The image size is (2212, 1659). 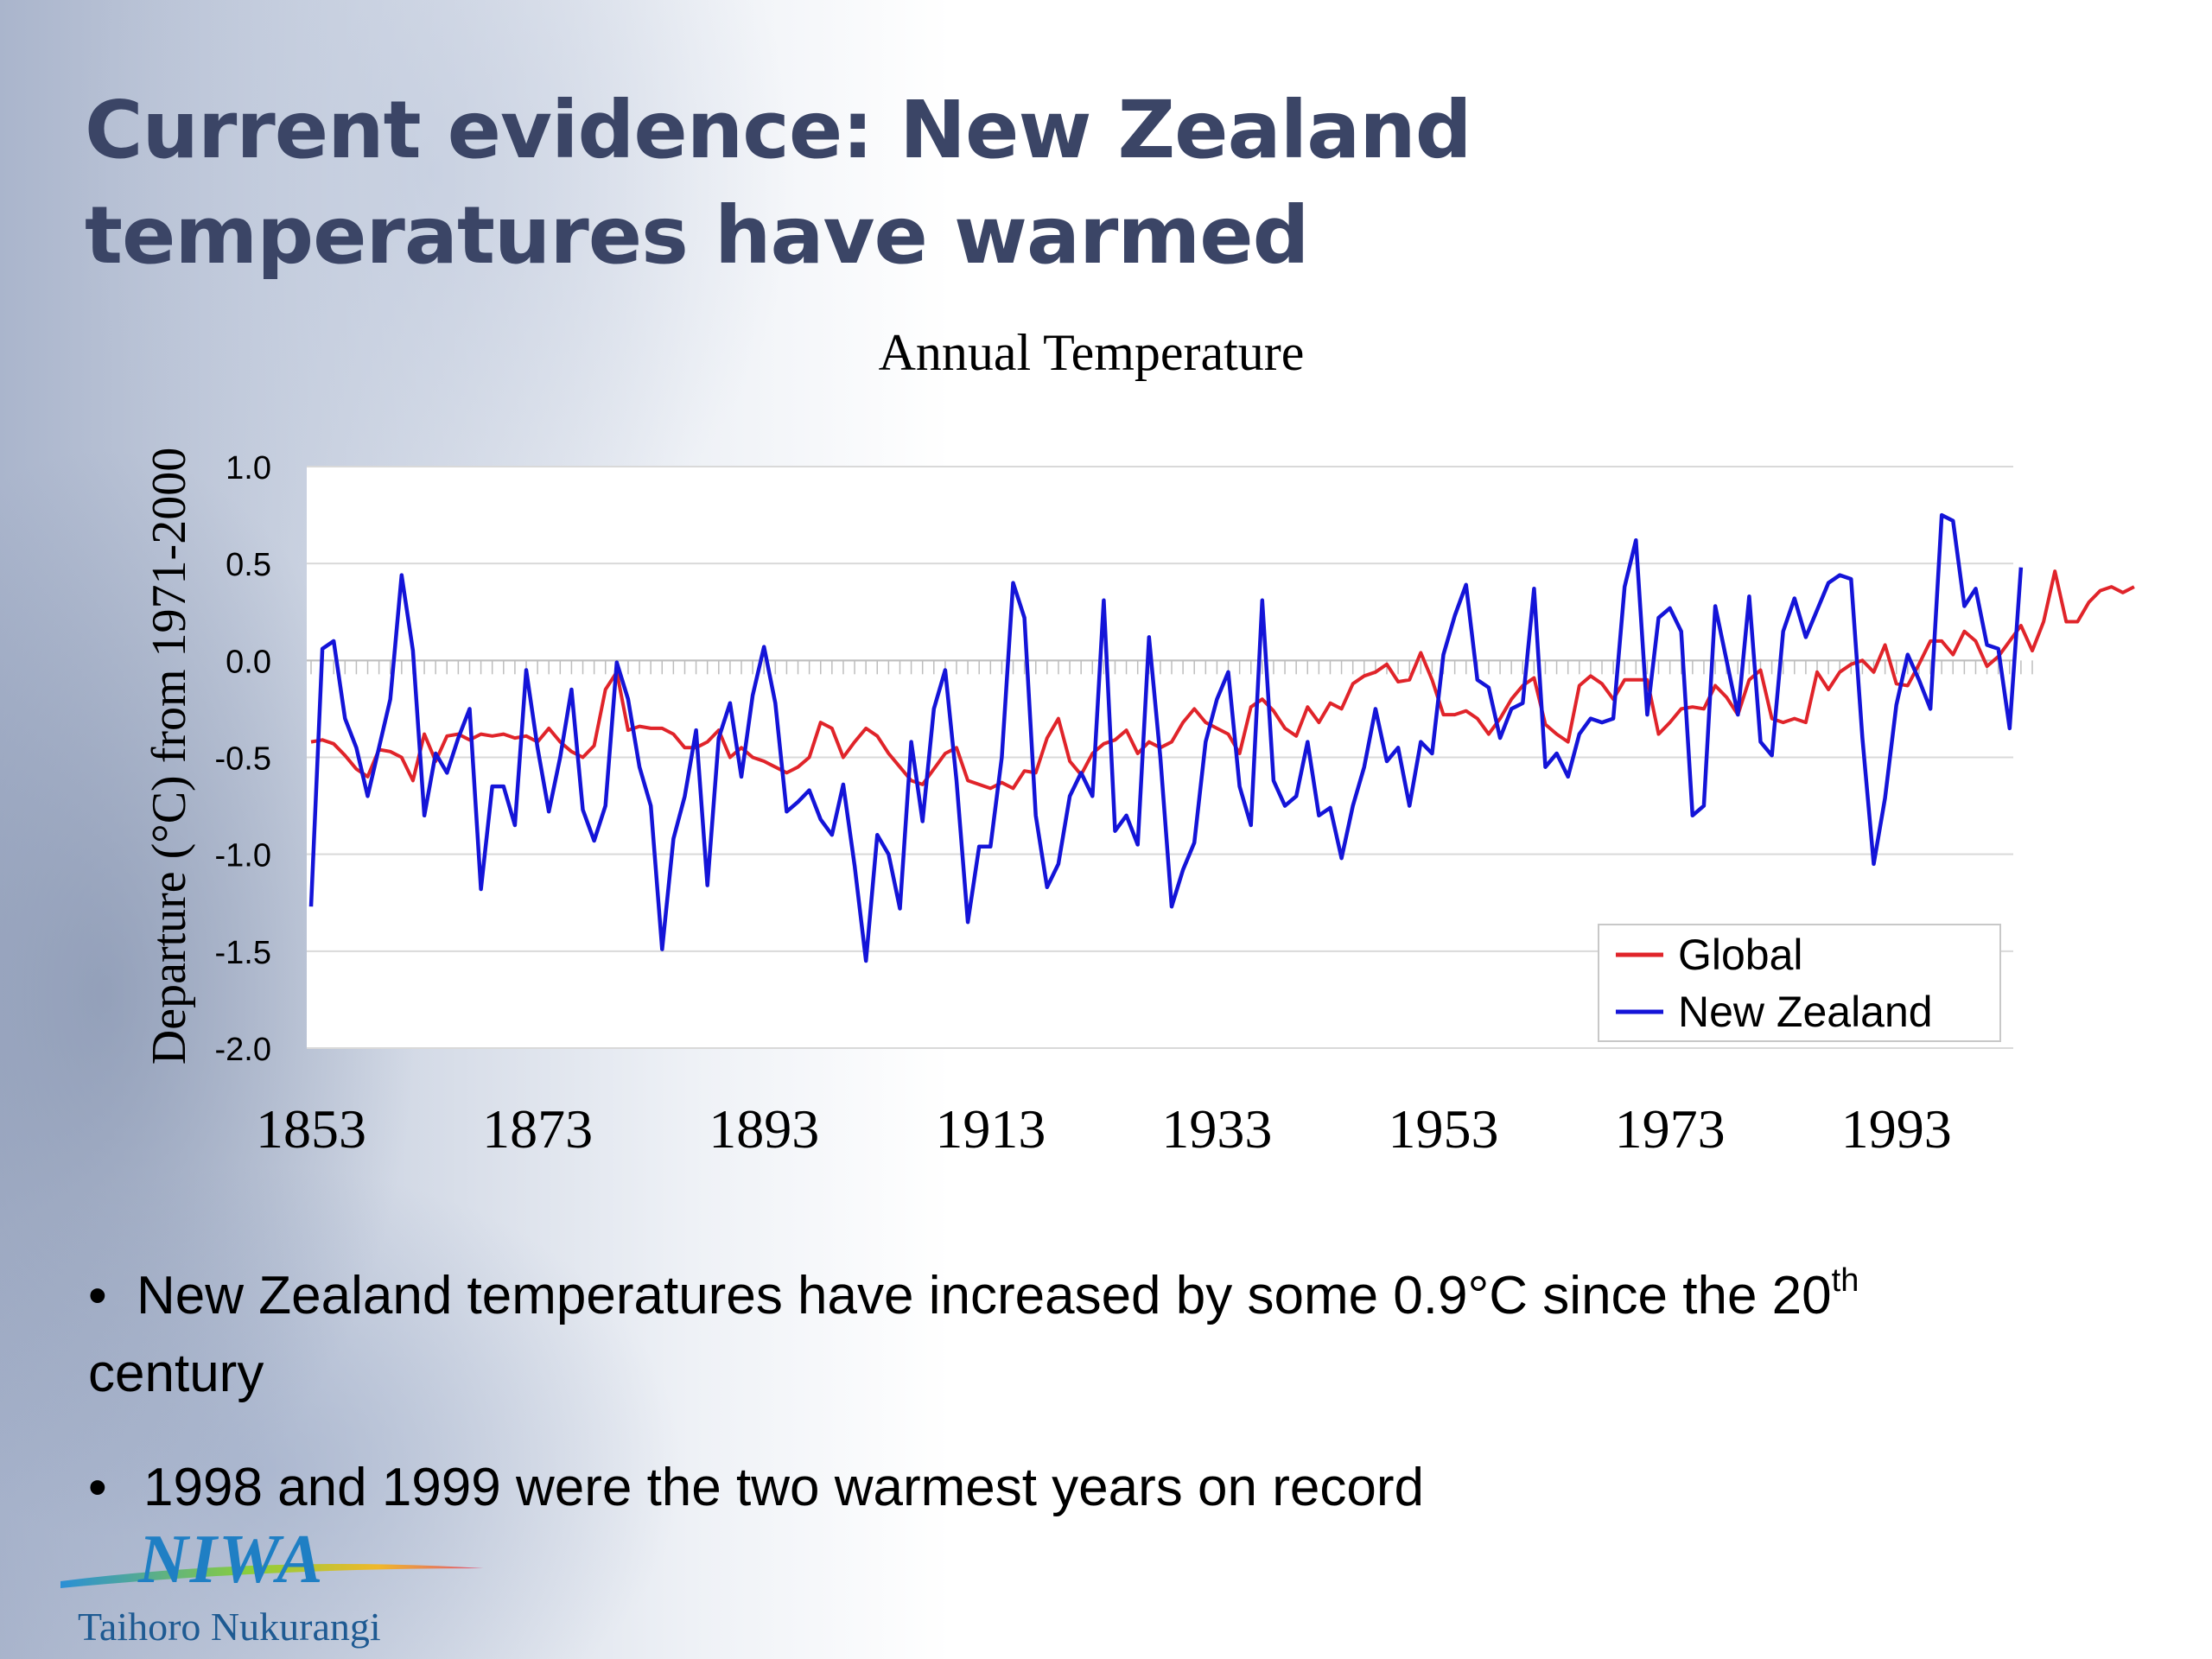 I want to click on chart-legend: Global New Zealand, so click(x=1800, y=983).